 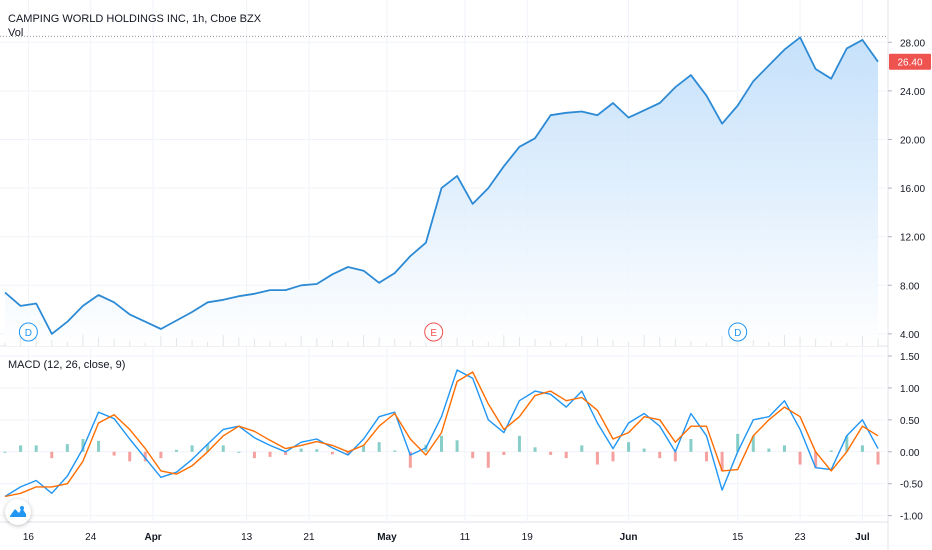 What do you see at coordinates (387, 537) in the screenshot?
I see `time-tick-label: May` at bounding box center [387, 537].